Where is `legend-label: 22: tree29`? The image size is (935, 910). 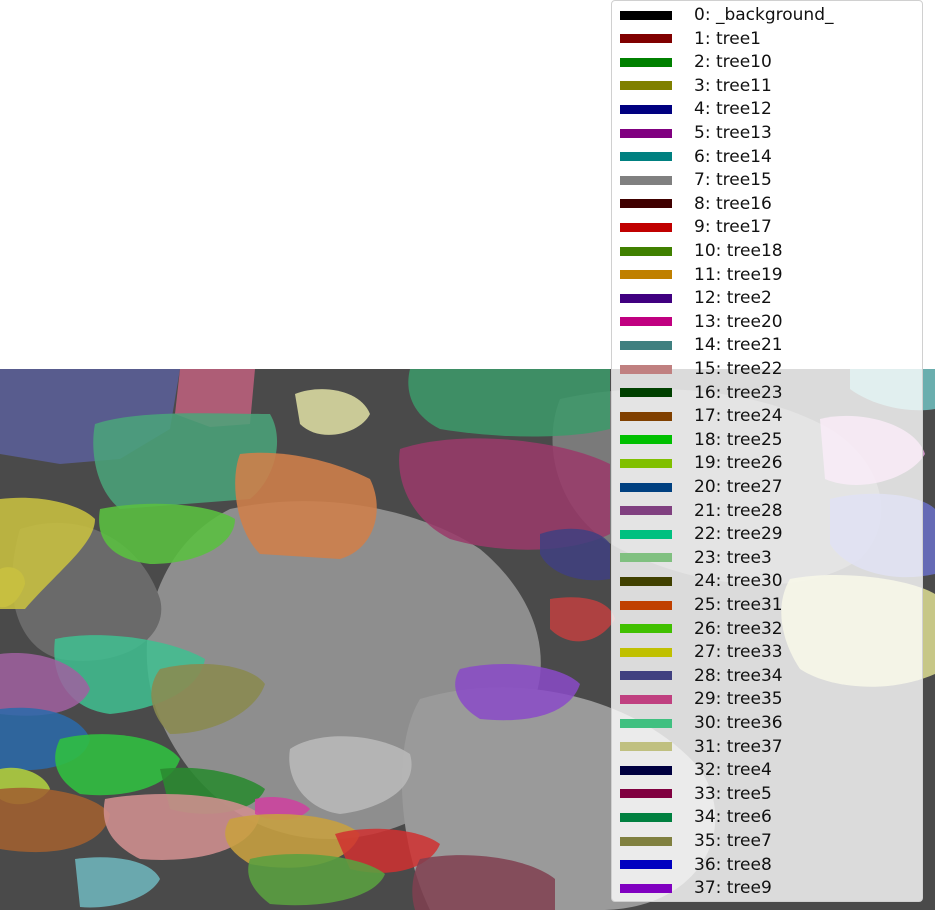
legend-label: 22: tree29 is located at coordinates (738, 534).